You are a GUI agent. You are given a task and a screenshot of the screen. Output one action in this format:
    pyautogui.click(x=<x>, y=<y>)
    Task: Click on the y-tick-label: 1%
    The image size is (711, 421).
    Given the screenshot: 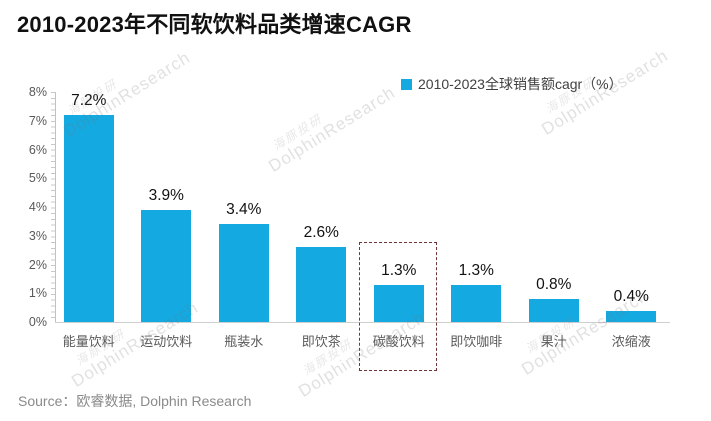 What is the action you would take?
    pyautogui.click(x=37, y=293)
    